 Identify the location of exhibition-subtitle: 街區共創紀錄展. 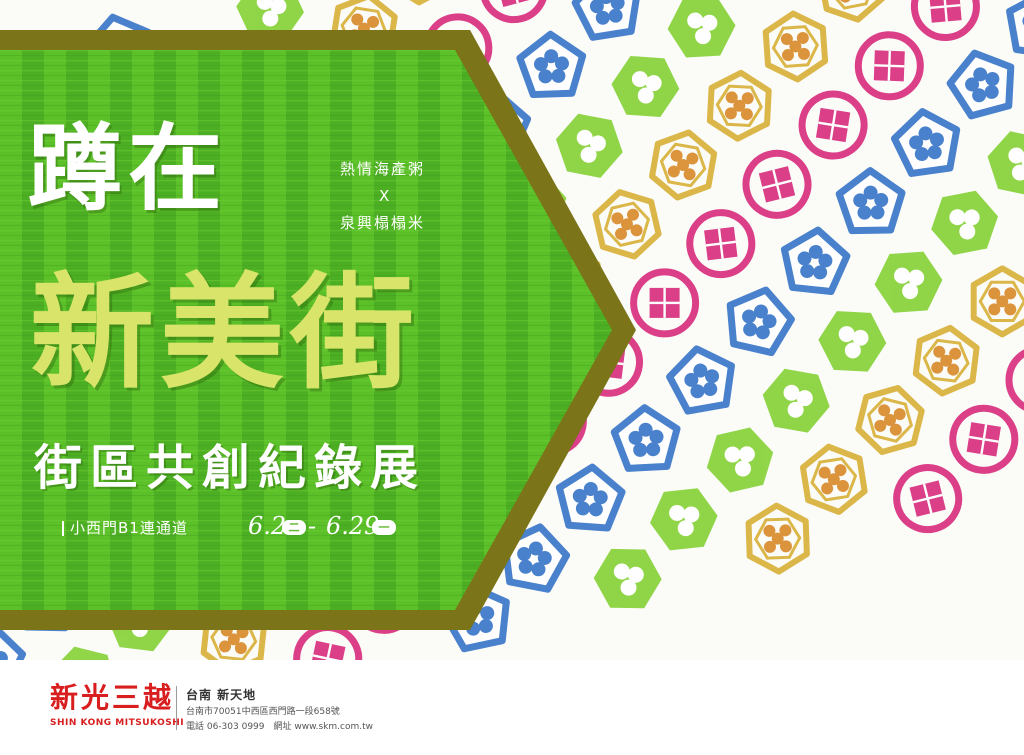
(230, 468).